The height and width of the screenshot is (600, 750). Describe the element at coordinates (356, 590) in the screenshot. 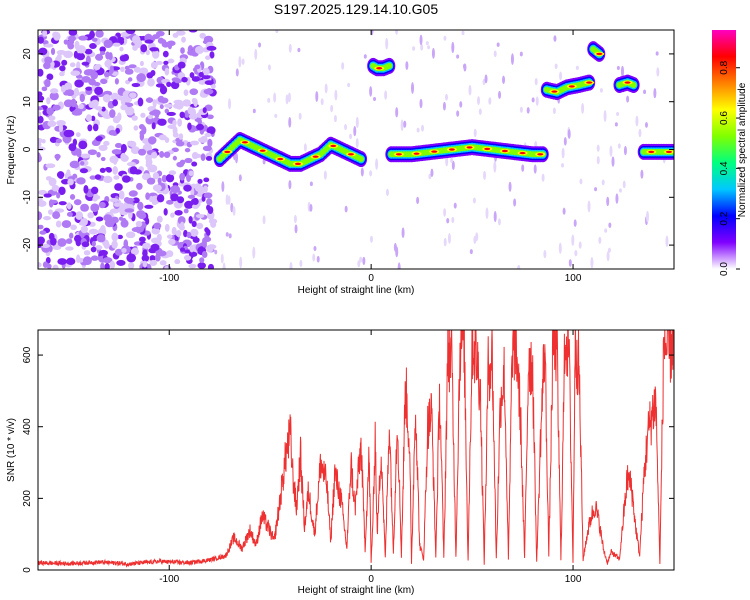

I see `snr-x-axis-label: Height of straight line (km)` at that location.